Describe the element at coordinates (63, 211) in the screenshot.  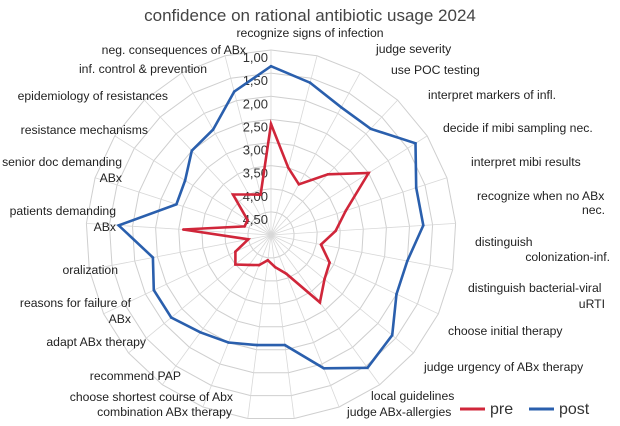
I see `category-label: patients demanding` at that location.